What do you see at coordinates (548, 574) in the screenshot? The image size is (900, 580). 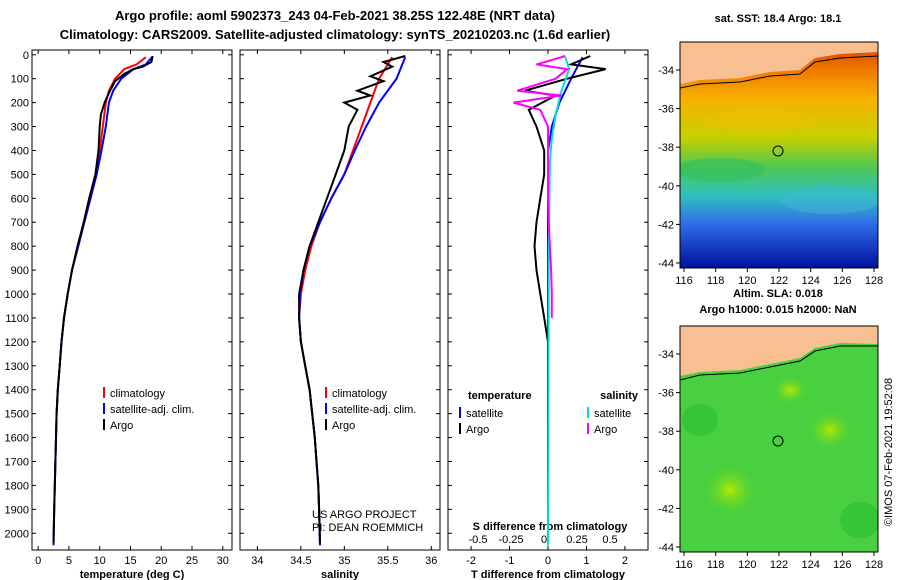 I see `x-axis-label: T difference from climatology` at bounding box center [548, 574].